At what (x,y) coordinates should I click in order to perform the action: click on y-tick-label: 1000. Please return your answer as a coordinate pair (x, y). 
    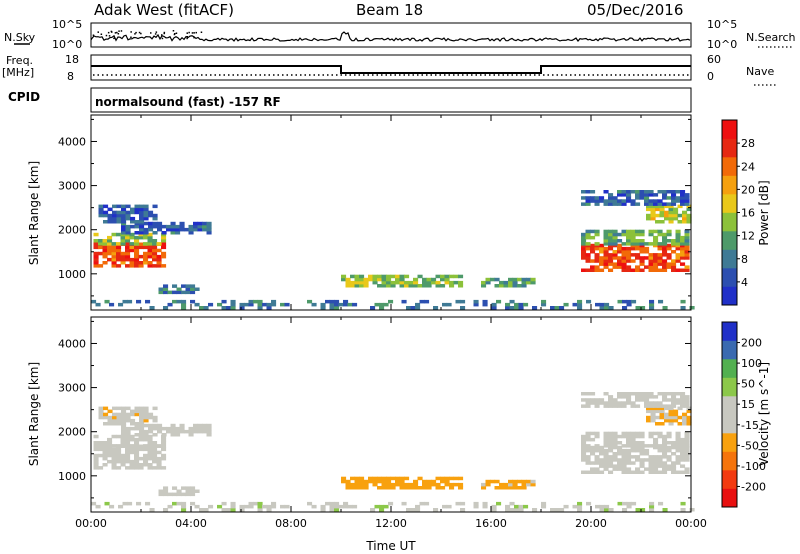
    Looking at the image, I should click on (72, 476).